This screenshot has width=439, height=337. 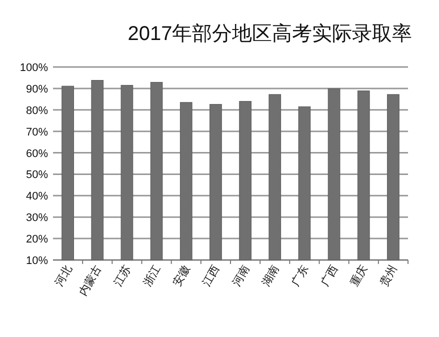 What do you see at coordinates (37, 261) in the screenshot?
I see `y-tick-label: 10%` at bounding box center [37, 261].